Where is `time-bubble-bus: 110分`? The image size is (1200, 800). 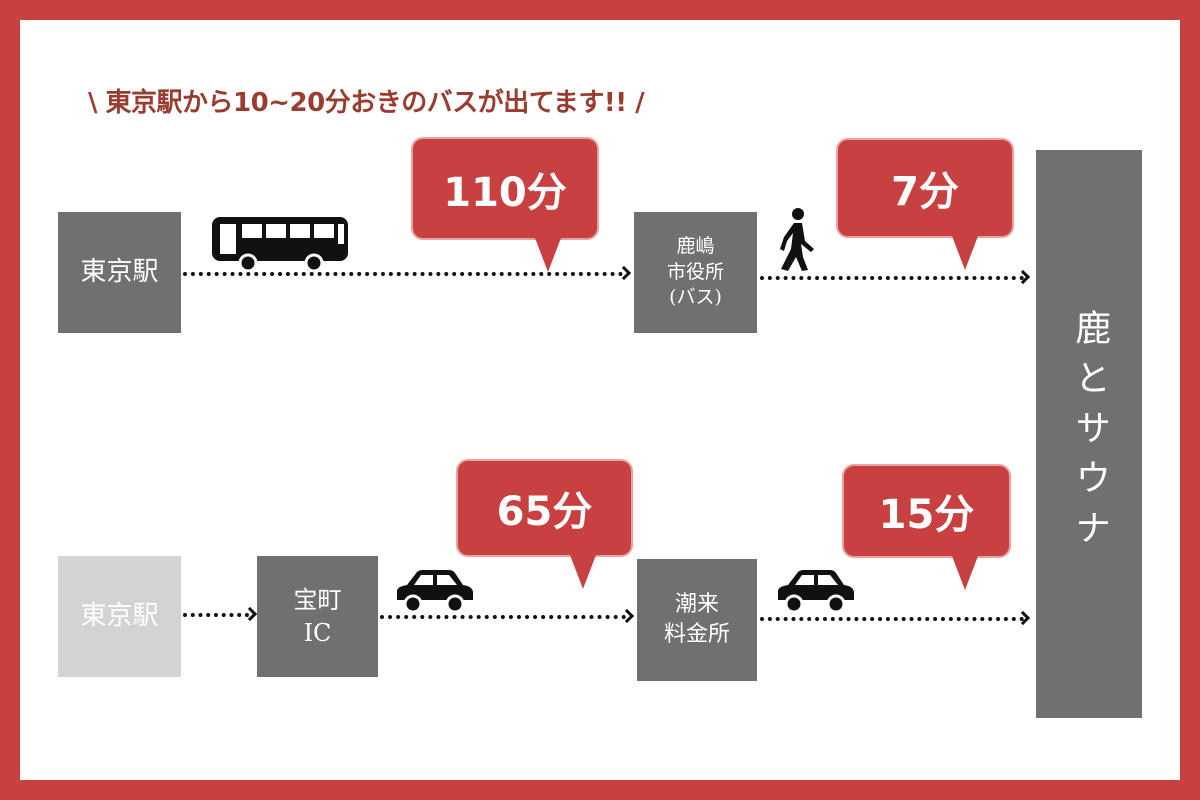
time-bubble-bus: 110分 is located at coordinates (505, 188).